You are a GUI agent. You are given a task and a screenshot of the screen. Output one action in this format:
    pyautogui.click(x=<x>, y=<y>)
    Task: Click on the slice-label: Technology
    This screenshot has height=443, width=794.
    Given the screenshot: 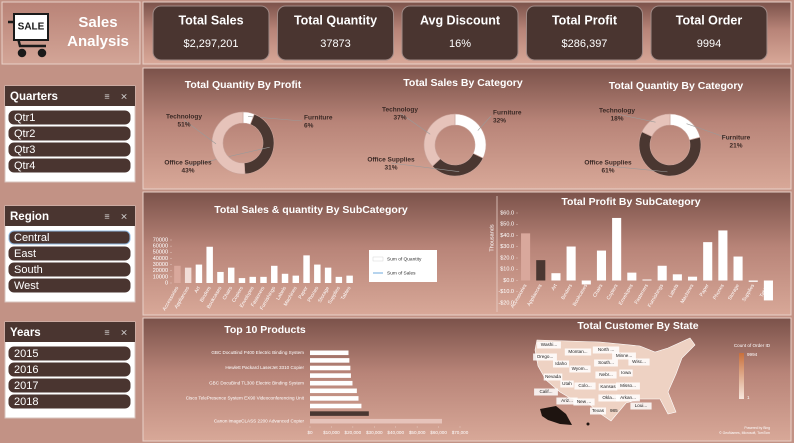 What is the action you would take?
    pyautogui.click(x=617, y=111)
    